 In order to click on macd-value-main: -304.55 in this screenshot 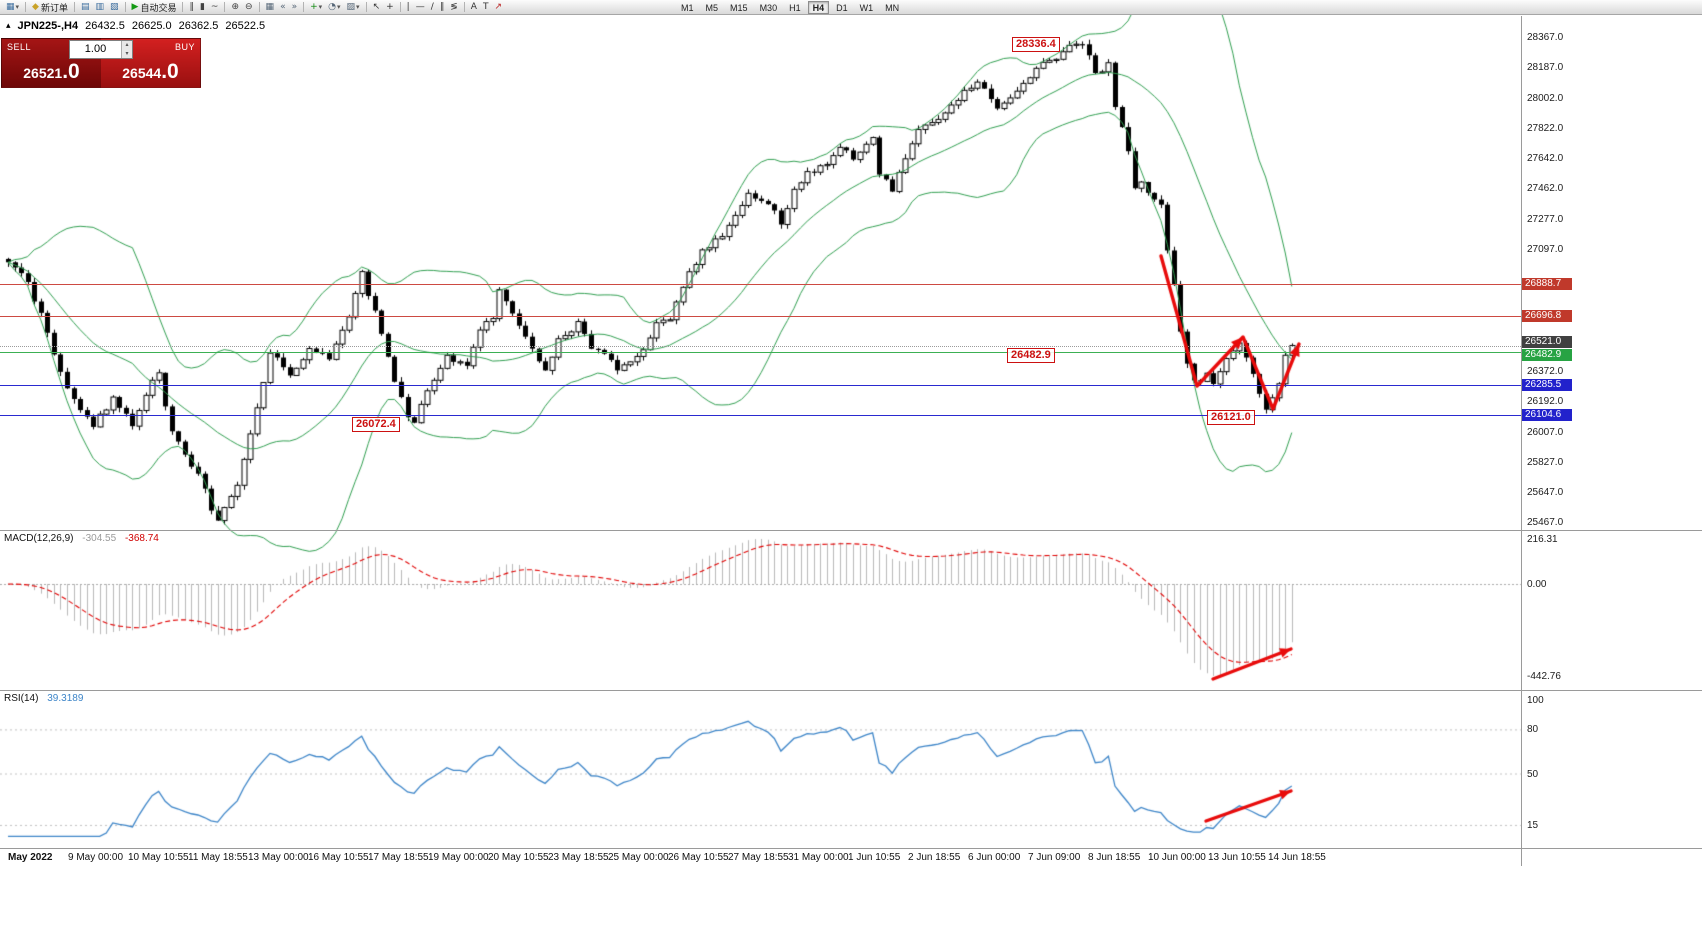, I will do `click(99, 538)`.